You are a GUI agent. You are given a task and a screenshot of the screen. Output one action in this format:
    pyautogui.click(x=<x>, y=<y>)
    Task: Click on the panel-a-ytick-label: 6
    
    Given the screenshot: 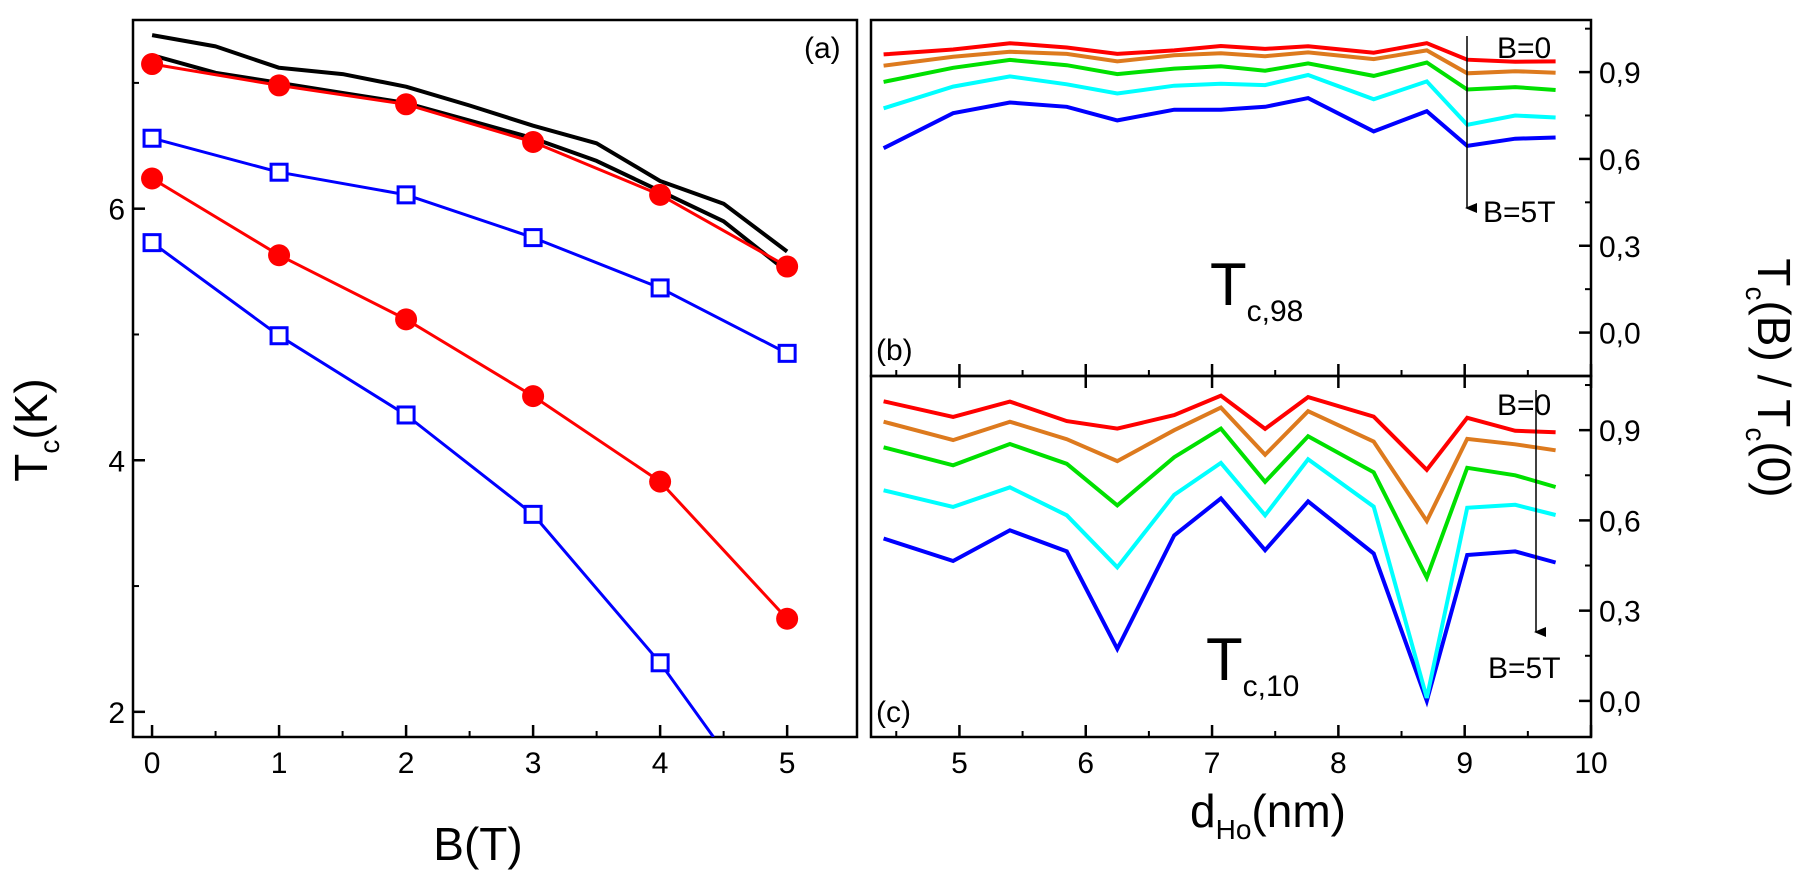 What is the action you would take?
    pyautogui.click(x=116, y=210)
    